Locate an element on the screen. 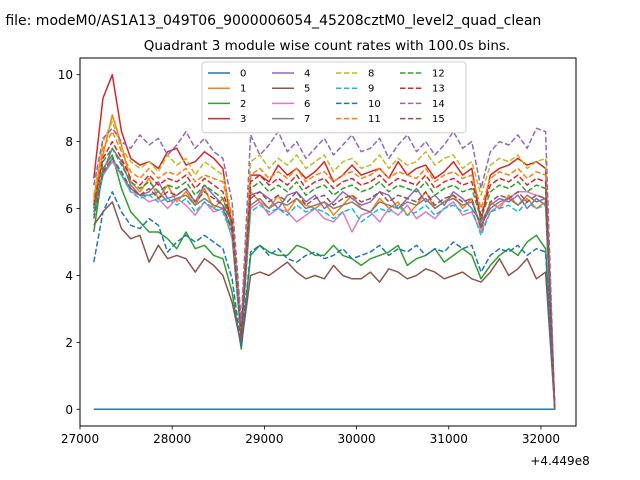 The width and height of the screenshot is (640, 480). x-tick-label: 31000 is located at coordinates (449, 439).